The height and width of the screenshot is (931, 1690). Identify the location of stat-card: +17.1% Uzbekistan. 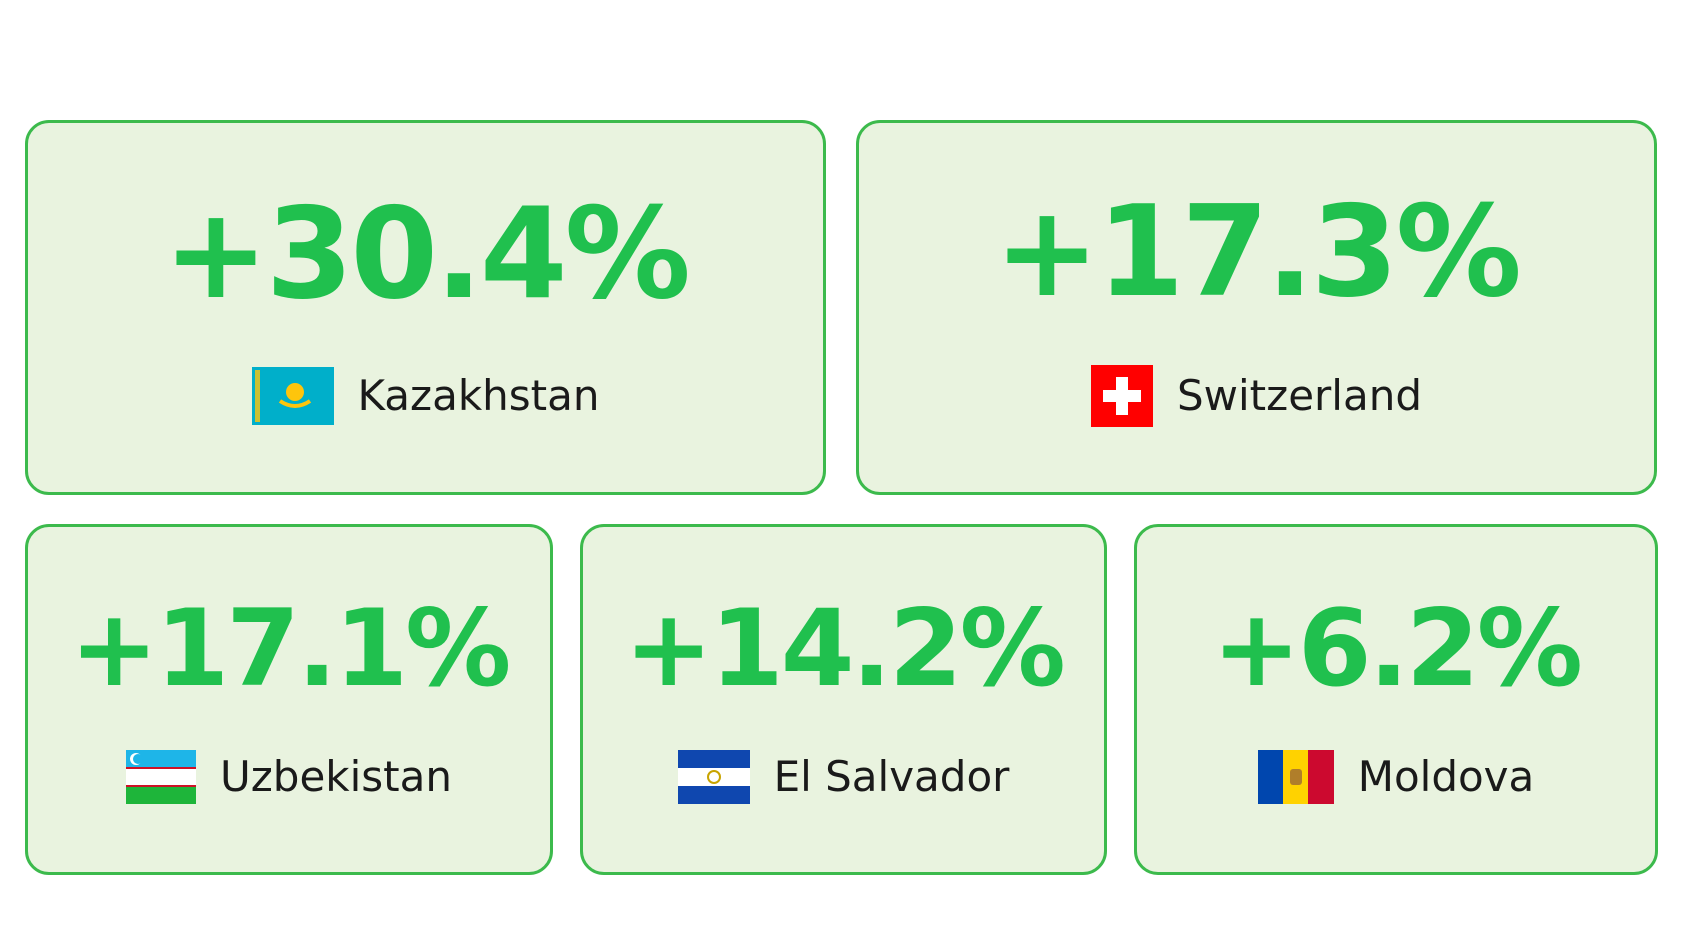
(289, 699).